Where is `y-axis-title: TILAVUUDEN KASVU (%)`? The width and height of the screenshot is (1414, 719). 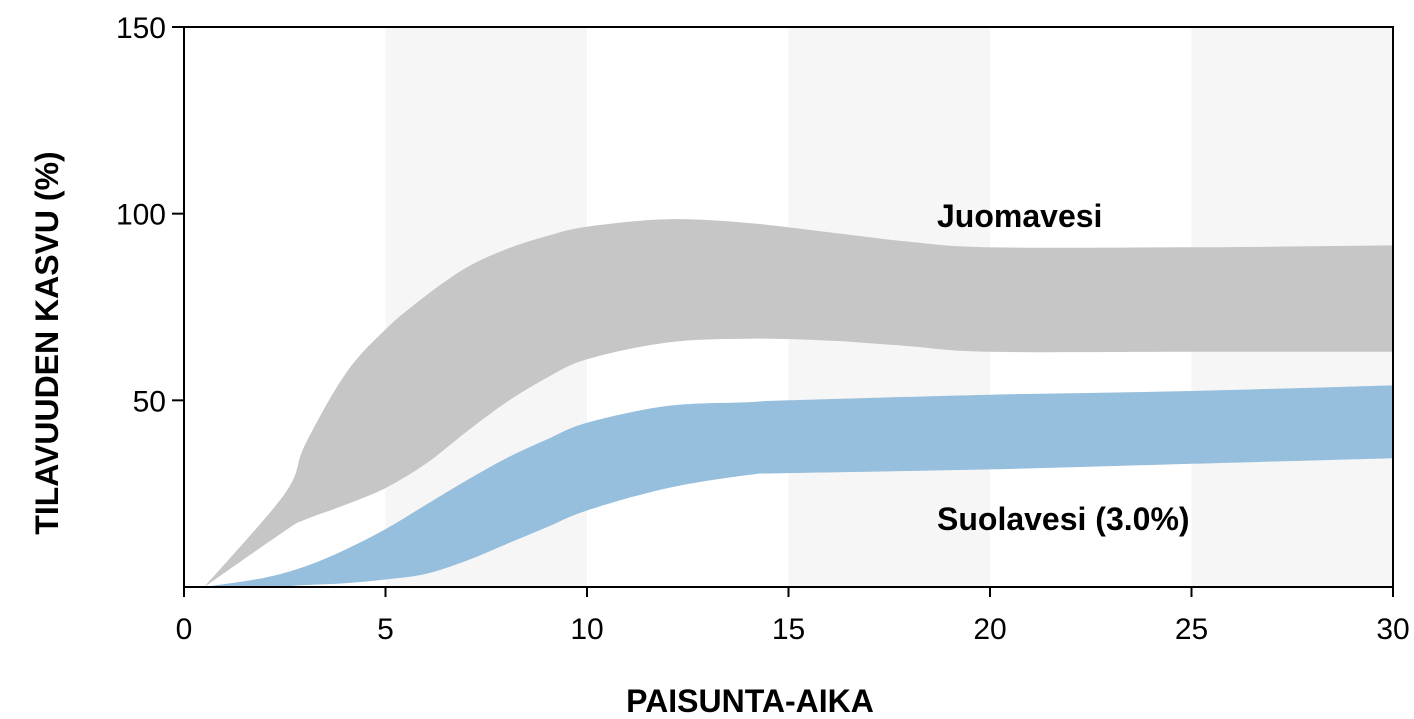 y-axis-title: TILAVUUDEN KASVU (%) is located at coordinates (47, 342).